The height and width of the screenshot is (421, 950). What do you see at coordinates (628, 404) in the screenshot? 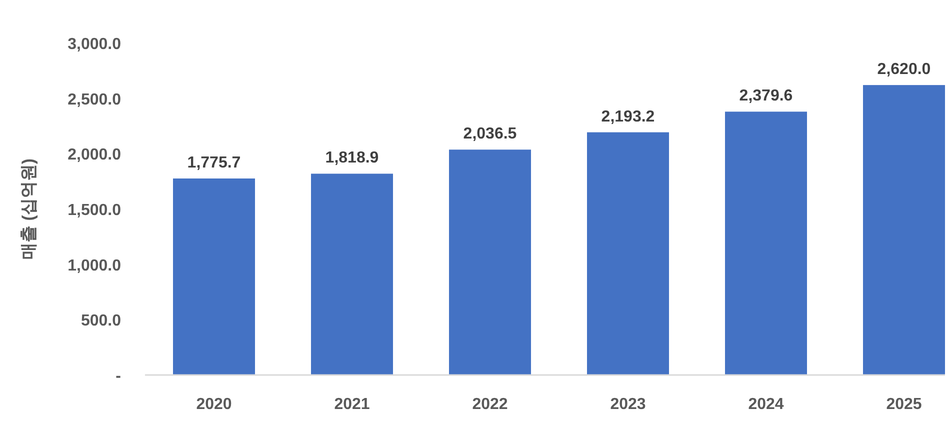
I see `x-tick-label: 2023` at bounding box center [628, 404].